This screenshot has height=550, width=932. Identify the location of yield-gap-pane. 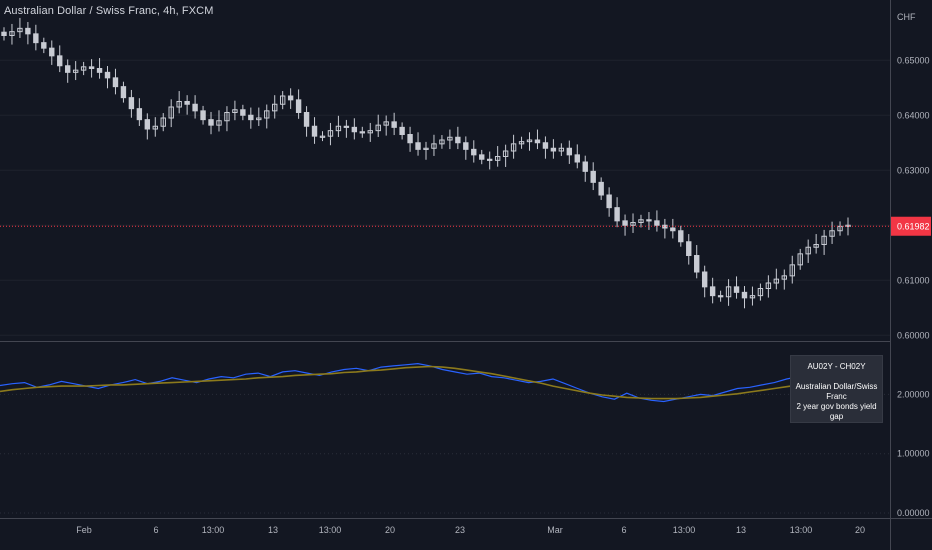
(424, 382).